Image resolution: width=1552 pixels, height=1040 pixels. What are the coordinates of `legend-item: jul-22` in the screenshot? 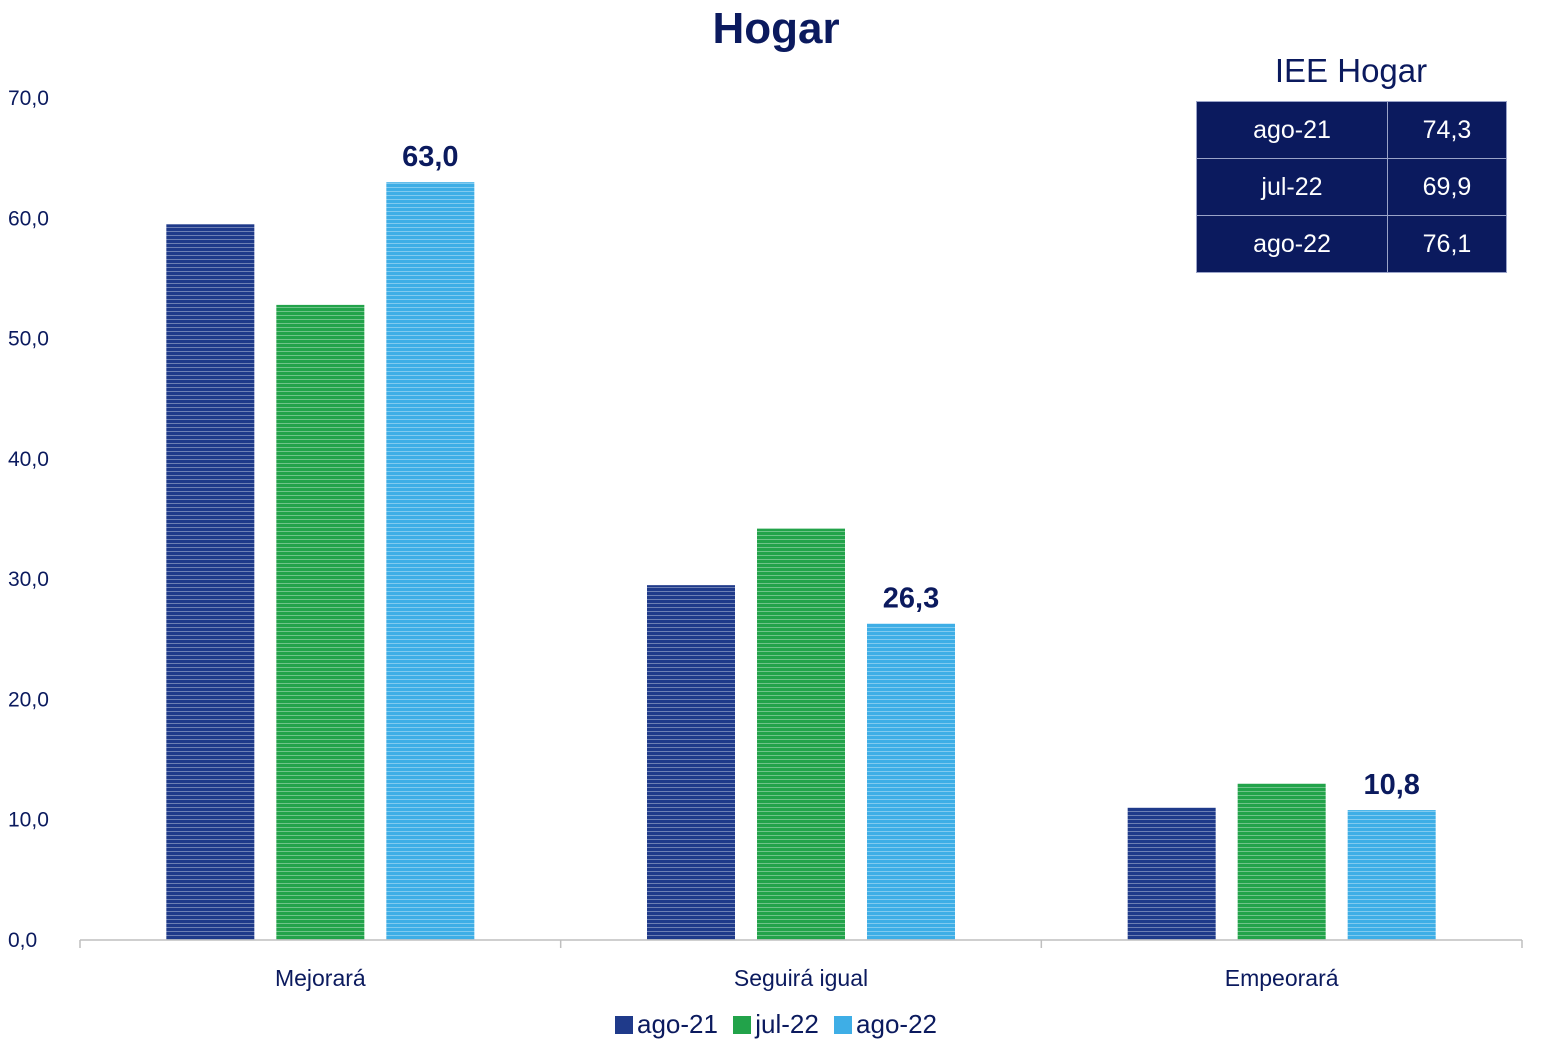 It's located at (776, 1024).